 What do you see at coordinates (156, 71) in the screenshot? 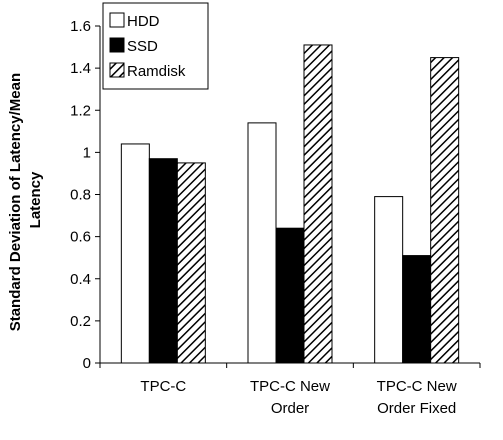
I see `legend-label-ramdisk: Ramdisk` at bounding box center [156, 71].